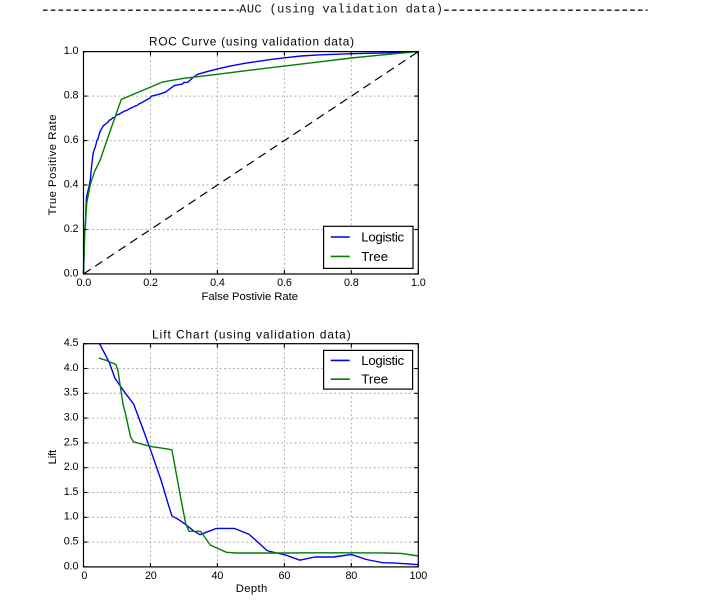 The width and height of the screenshot is (725, 605). I want to click on svg-text: 20, so click(151, 576).